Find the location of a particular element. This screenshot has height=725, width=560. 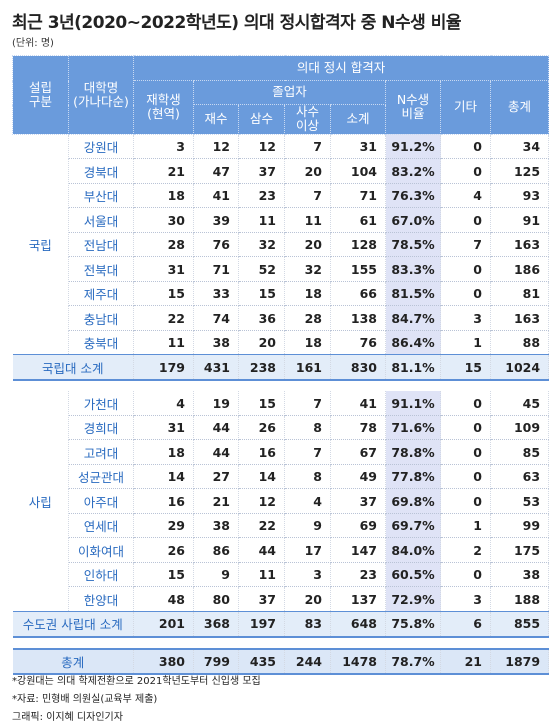

header-cell: 삼수 is located at coordinates (261, 119).